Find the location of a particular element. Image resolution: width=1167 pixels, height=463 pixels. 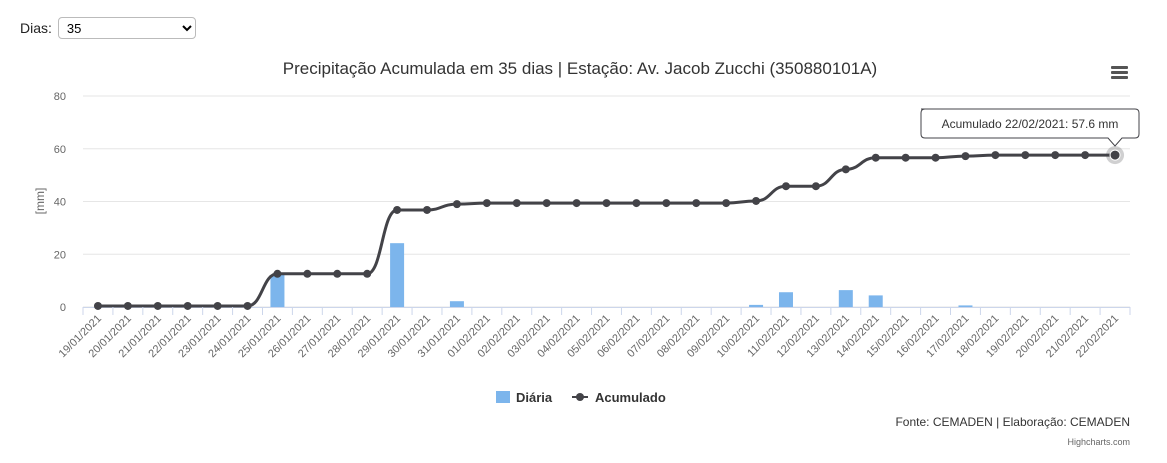

bar-series-diaria is located at coordinates (621, 275).